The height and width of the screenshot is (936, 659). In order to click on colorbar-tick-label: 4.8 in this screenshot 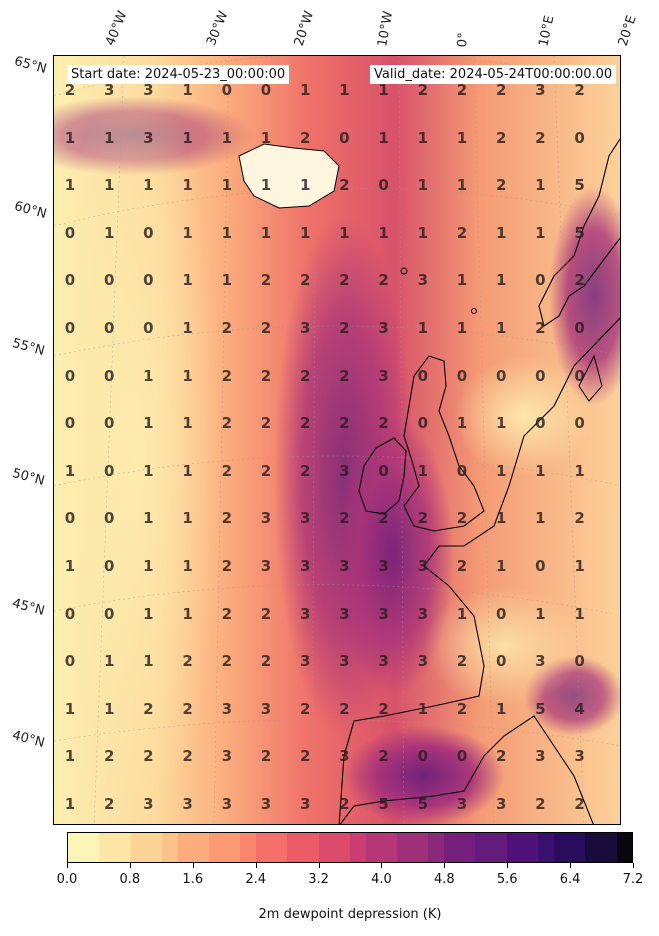, I will do `click(444, 879)`.